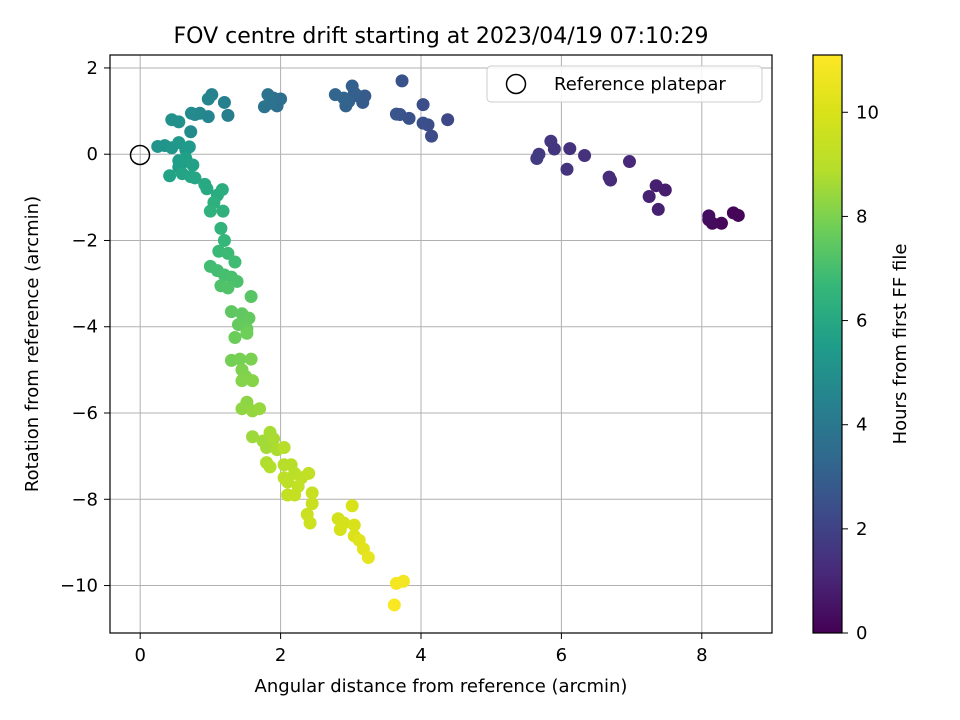 The width and height of the screenshot is (960, 720). Describe the element at coordinates (860, 373) in the screenshot. I see `colorbar-ticks: 0 2 4 6 8 10` at that location.